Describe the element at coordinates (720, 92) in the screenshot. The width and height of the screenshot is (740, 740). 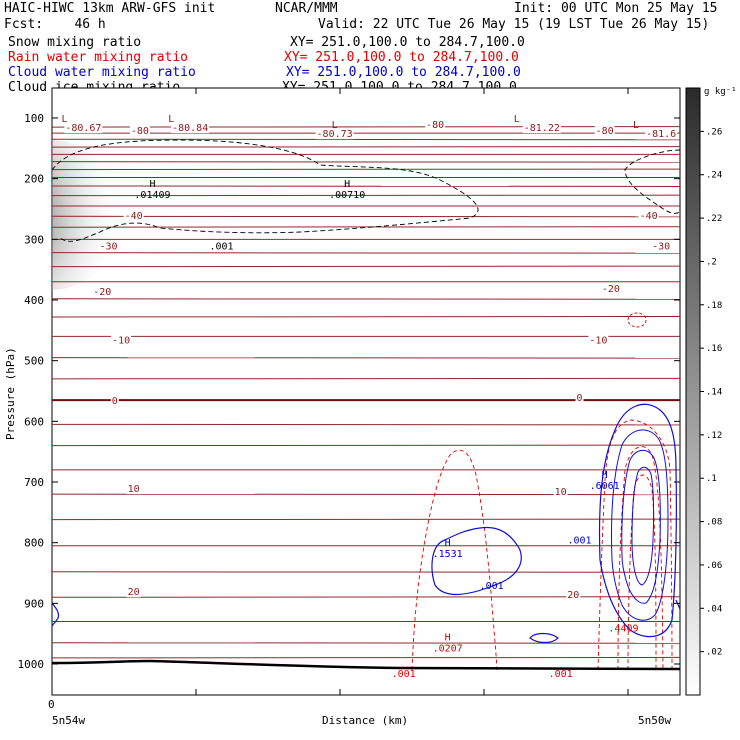
I see `colorbar-unit: g kg⁻¹` at that location.